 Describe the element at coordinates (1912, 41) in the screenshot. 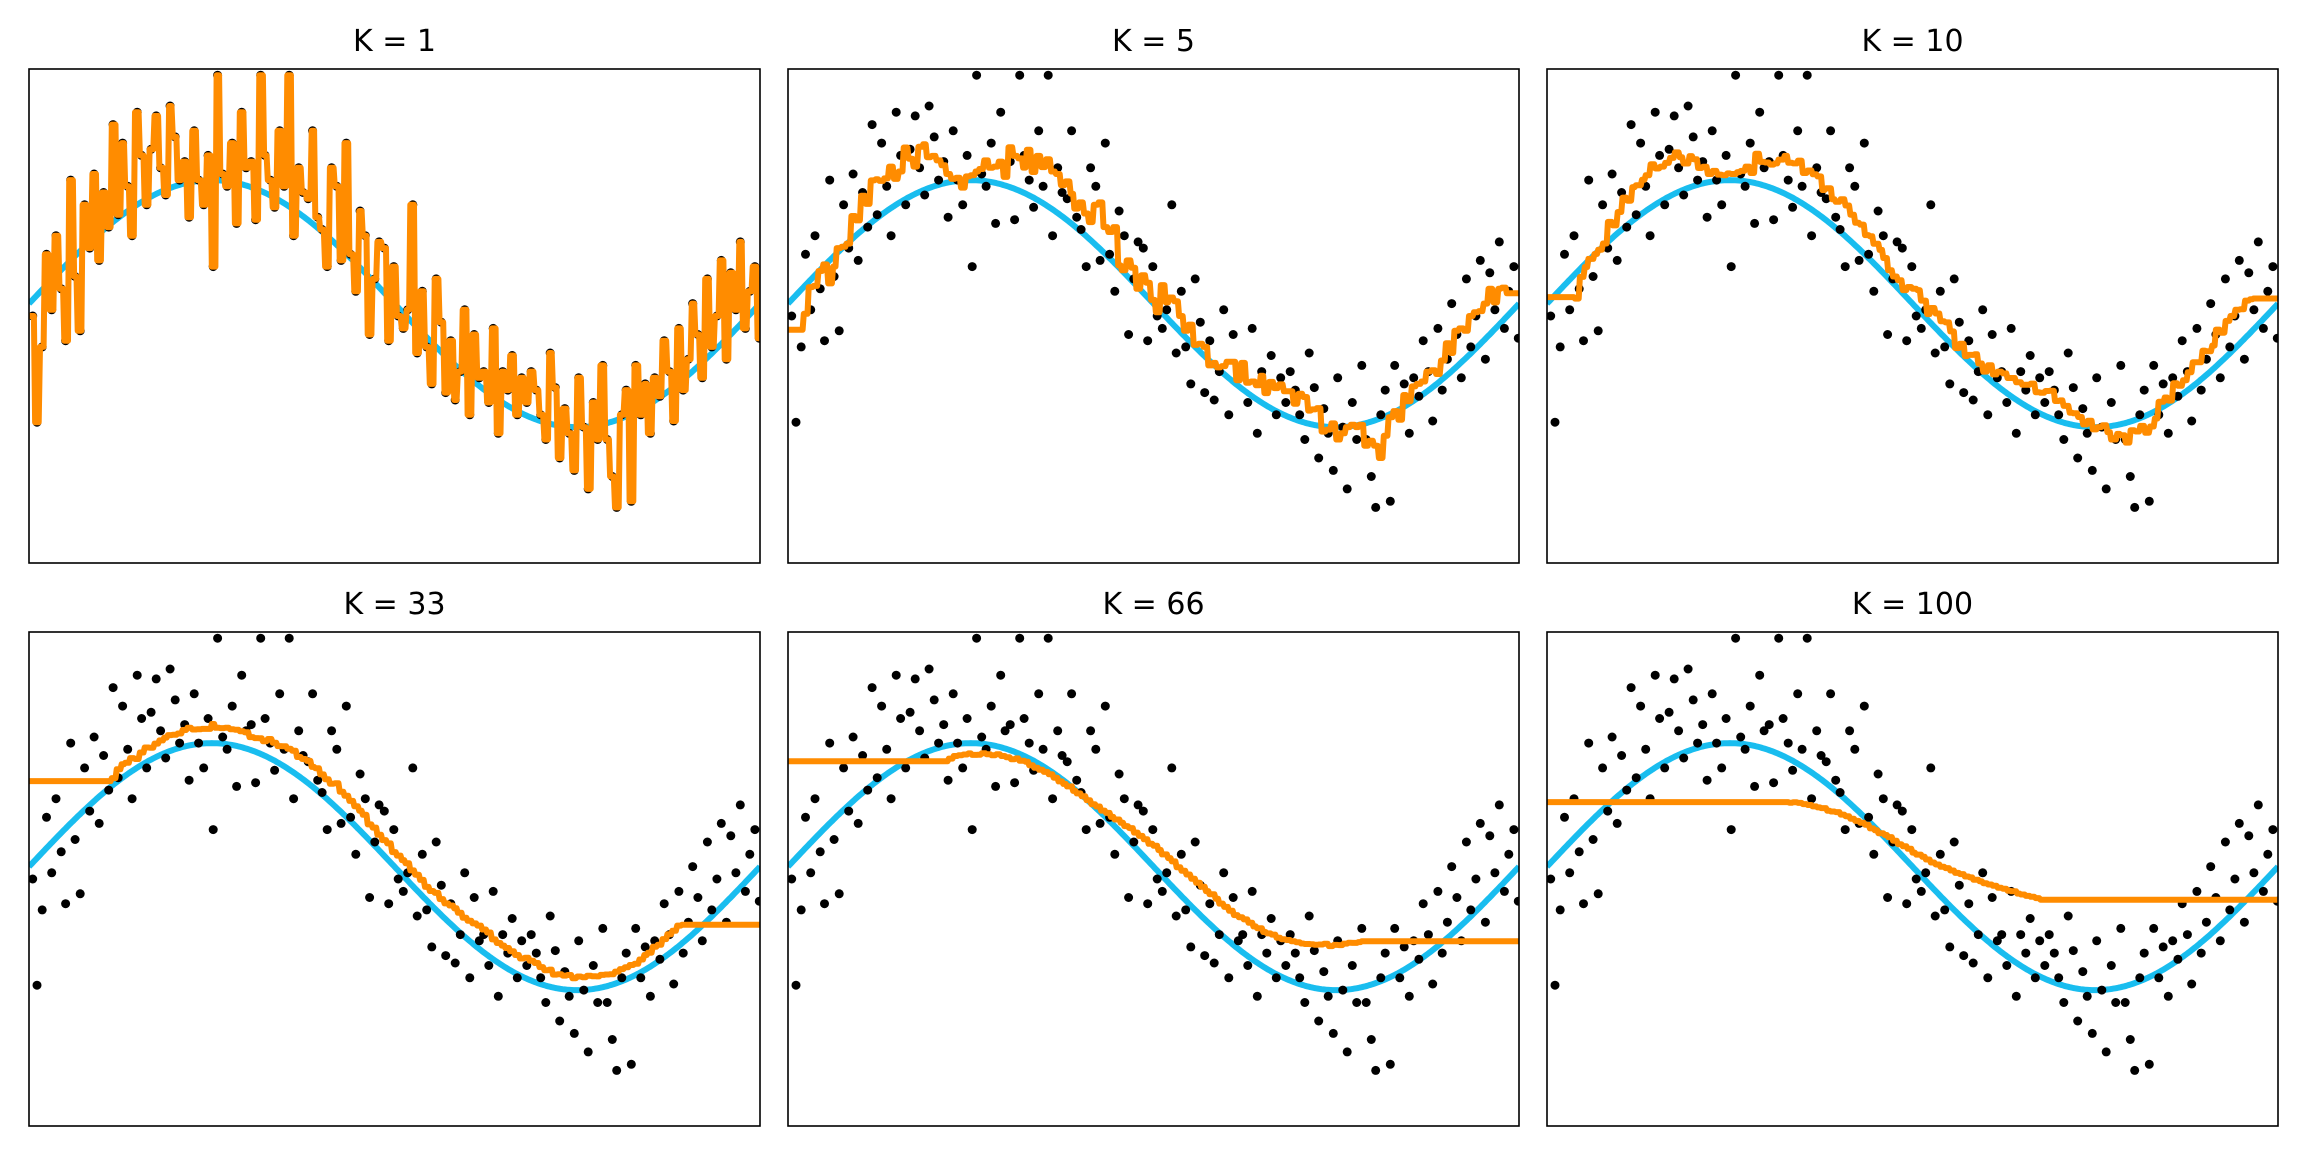

I see `panel-title: K = 10` at that location.